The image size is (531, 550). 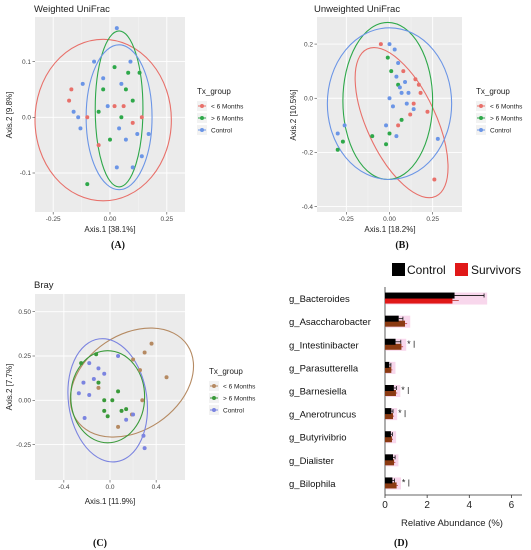 I want to click on category-label: g_Bacteroides, so click(x=319, y=299).